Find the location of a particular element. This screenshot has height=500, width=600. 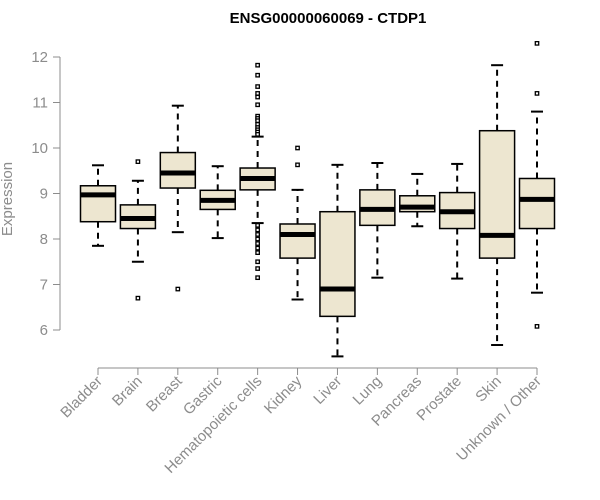

y-axis: 6 7 8 9 10 11 12 is located at coordinates (46, 194).